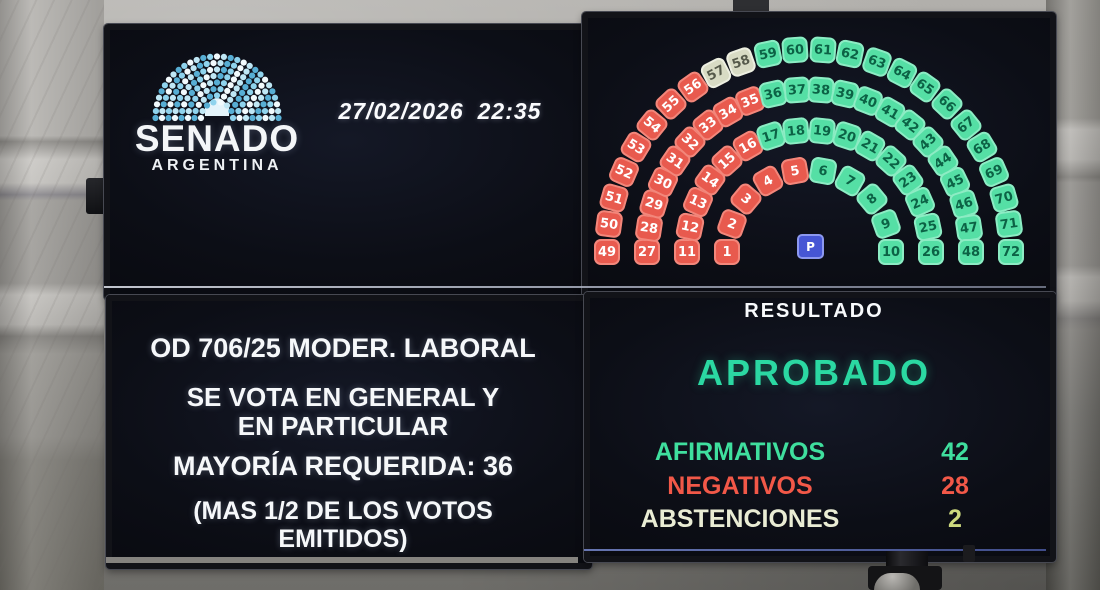 This screenshot has height=590, width=1100. I want to click on seat-37: 37, so click(796, 90).